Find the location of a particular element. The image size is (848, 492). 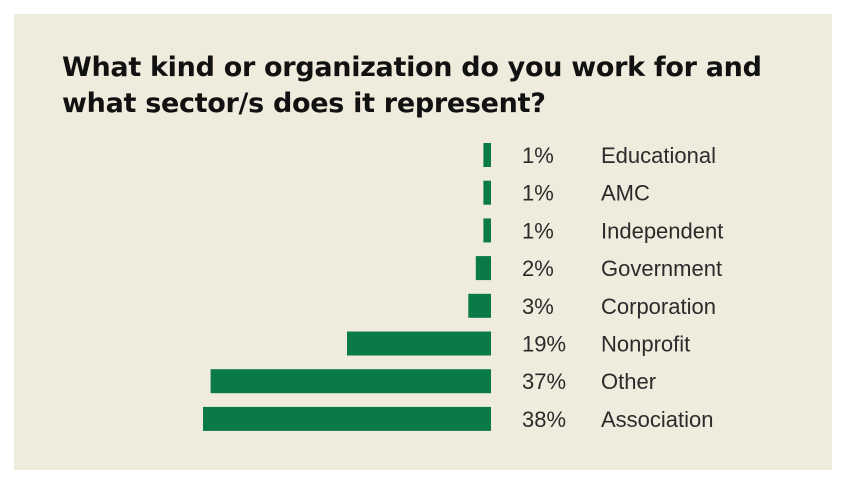

bar-association is located at coordinates (347, 418).